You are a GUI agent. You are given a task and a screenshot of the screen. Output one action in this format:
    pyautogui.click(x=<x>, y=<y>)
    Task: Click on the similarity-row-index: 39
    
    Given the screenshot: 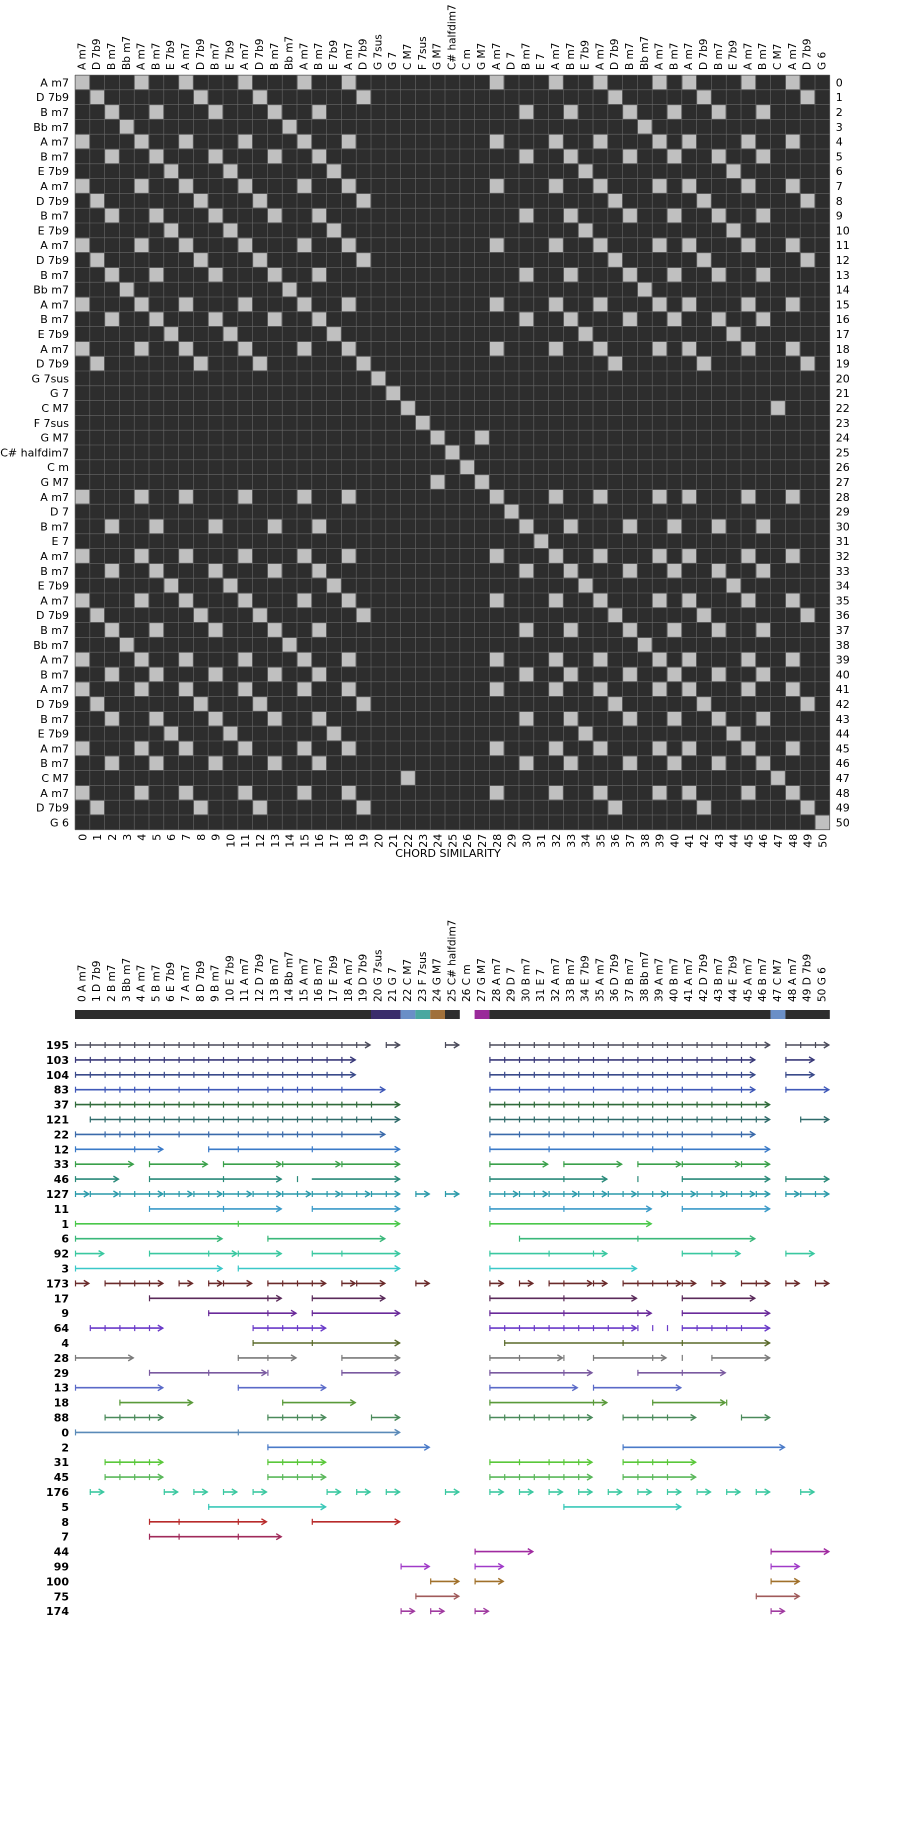 What is the action you would take?
    pyautogui.click(x=843, y=660)
    